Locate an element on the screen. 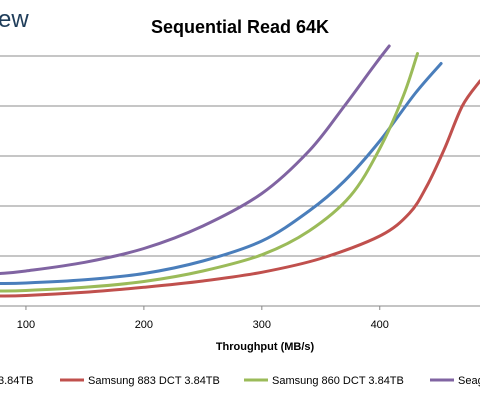 The width and height of the screenshot is (480, 401). x-tick-label-1: 200 is located at coordinates (144, 325).